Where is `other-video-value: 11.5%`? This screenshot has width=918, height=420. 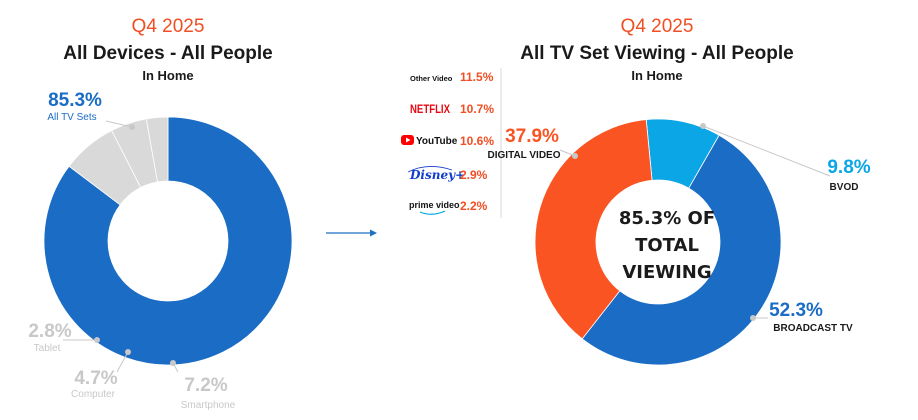
other-video-value: 11.5% is located at coordinates (477, 77).